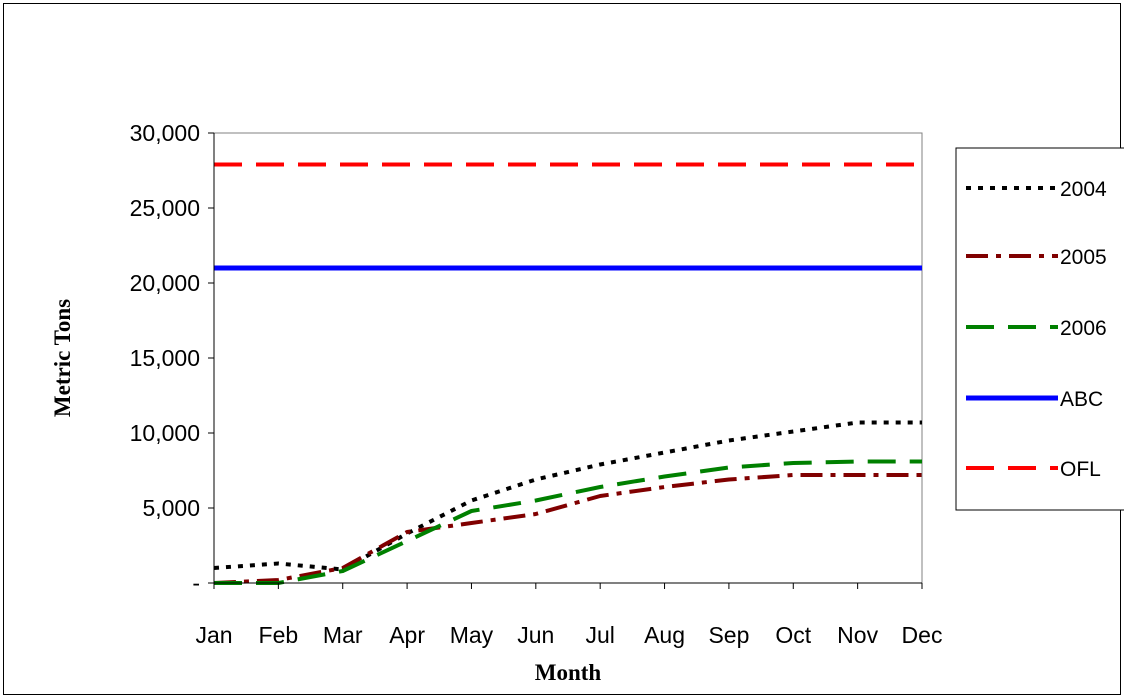  Describe the element at coordinates (165, 208) in the screenshot. I see `y-tick-label: 25,000` at that location.